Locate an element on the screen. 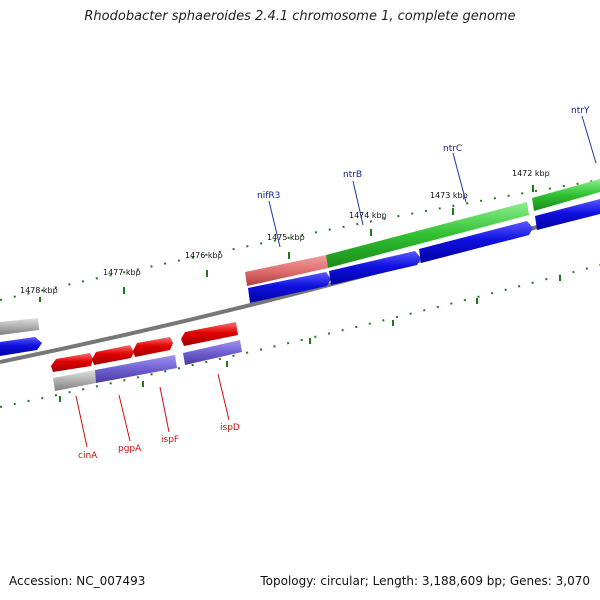 The image size is (600, 600). accession-text: Accession: NC_007493 is located at coordinates (77, 581).